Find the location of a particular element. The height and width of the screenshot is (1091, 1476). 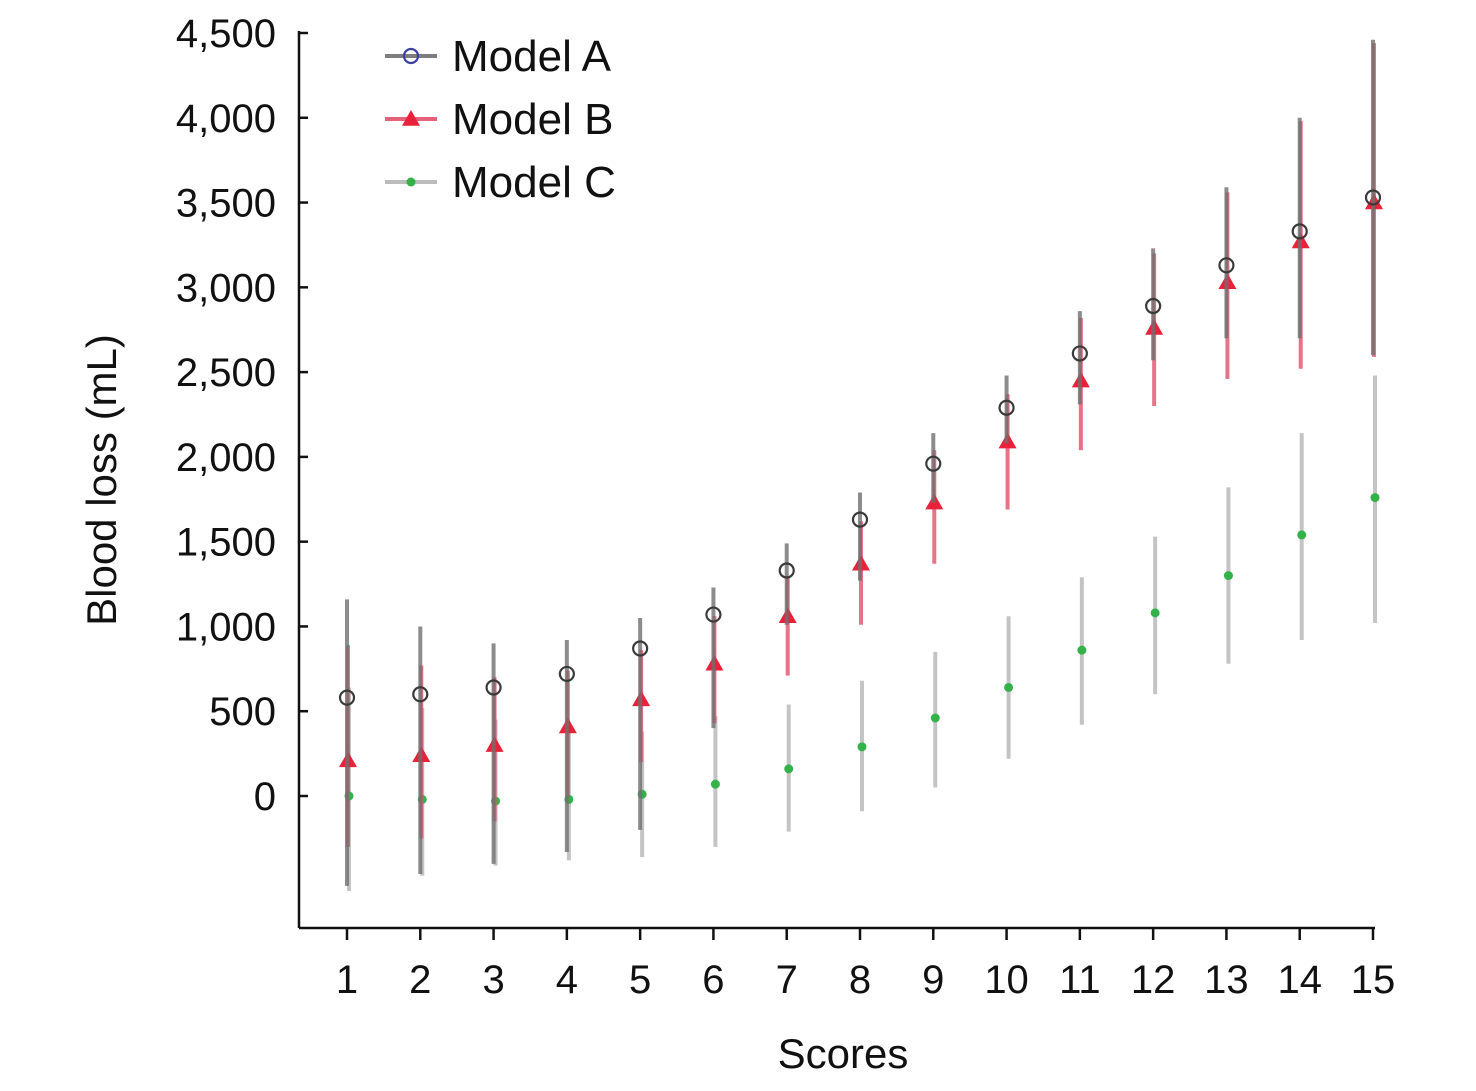

x-tick-label: 1 is located at coordinates (347, 980).